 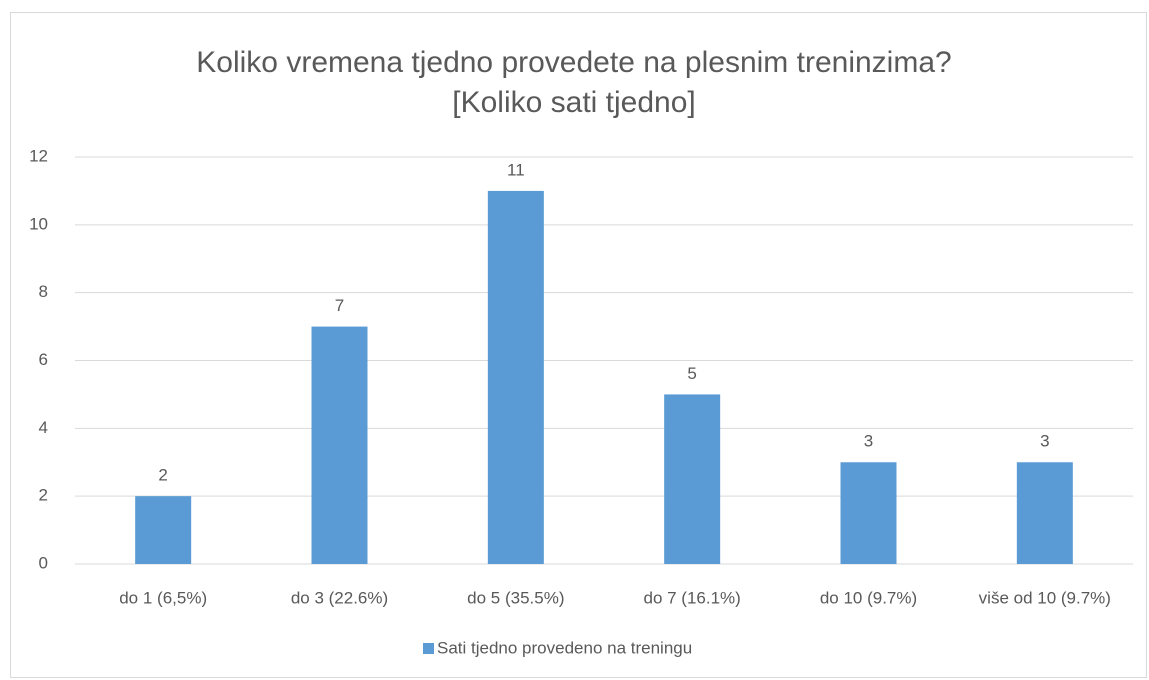 What do you see at coordinates (43, 562) in the screenshot?
I see `y-tick-label: 0` at bounding box center [43, 562].